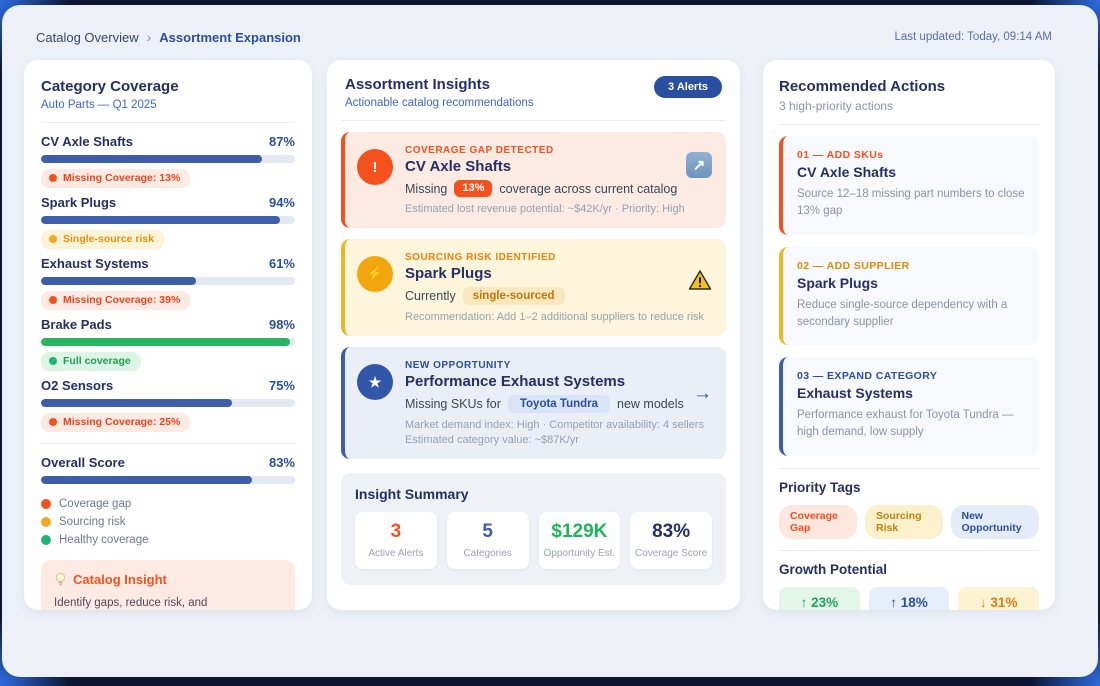 The width and height of the screenshot is (1100, 686). What do you see at coordinates (168, 469) in the screenshot?
I see `overall-score-row: Overall Score 83%` at bounding box center [168, 469].